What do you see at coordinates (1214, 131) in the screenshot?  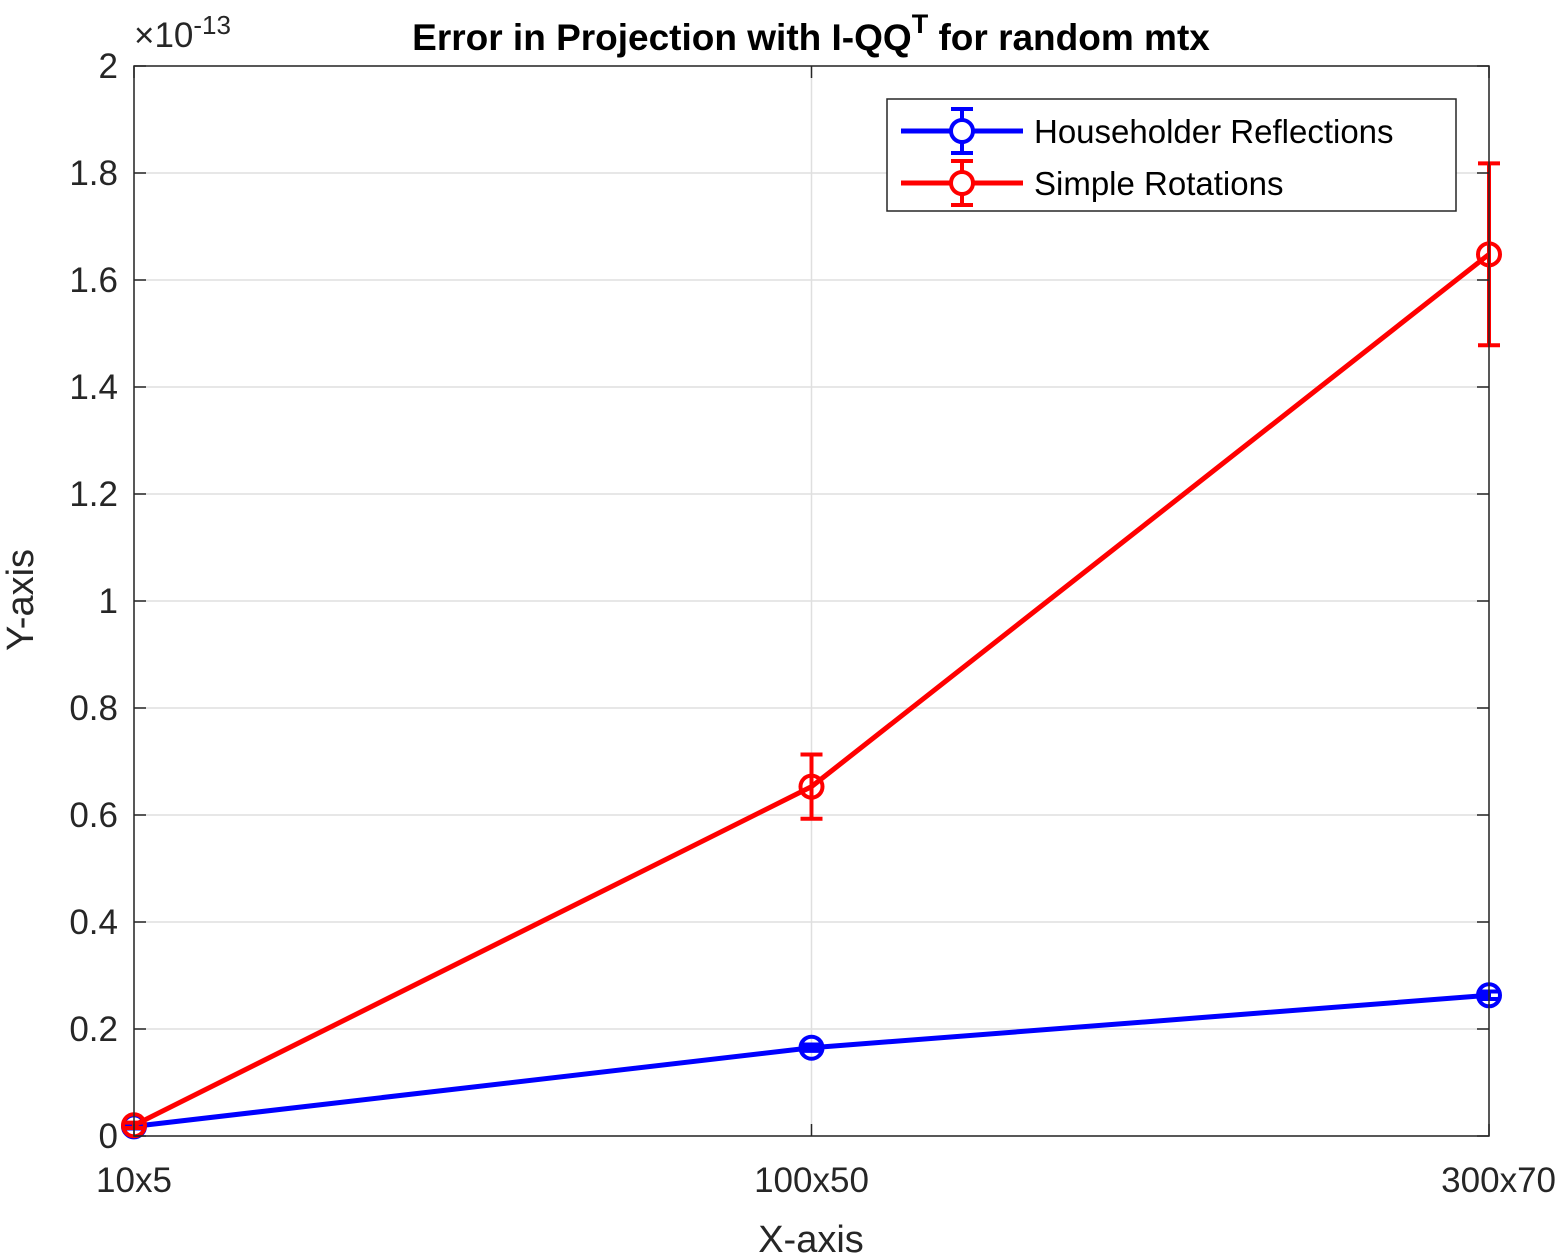 I see `legend-label: Householder Reflections` at bounding box center [1214, 131].